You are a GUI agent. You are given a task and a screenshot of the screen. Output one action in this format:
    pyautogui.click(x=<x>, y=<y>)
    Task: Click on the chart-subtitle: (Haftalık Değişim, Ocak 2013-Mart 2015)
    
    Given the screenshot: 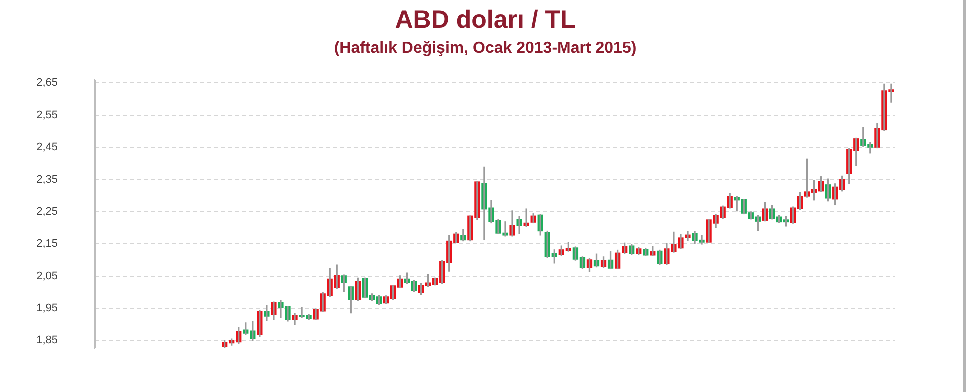 What is the action you would take?
    pyautogui.click(x=485, y=49)
    